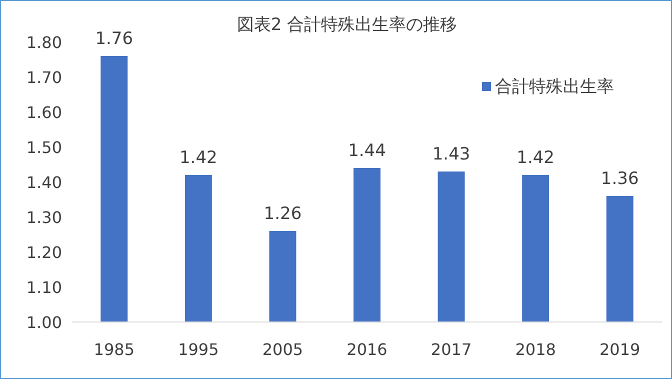 Image resolution: width=672 pixels, height=379 pixels. I want to click on x-tick-label: 2019, so click(620, 349).